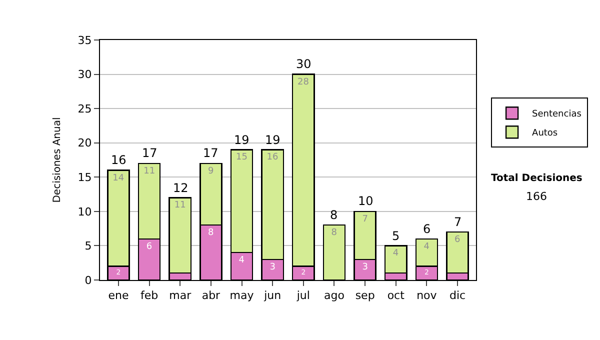 The width and height of the screenshot is (600, 340). I want to click on x-tick-label: sep, so click(365, 295).